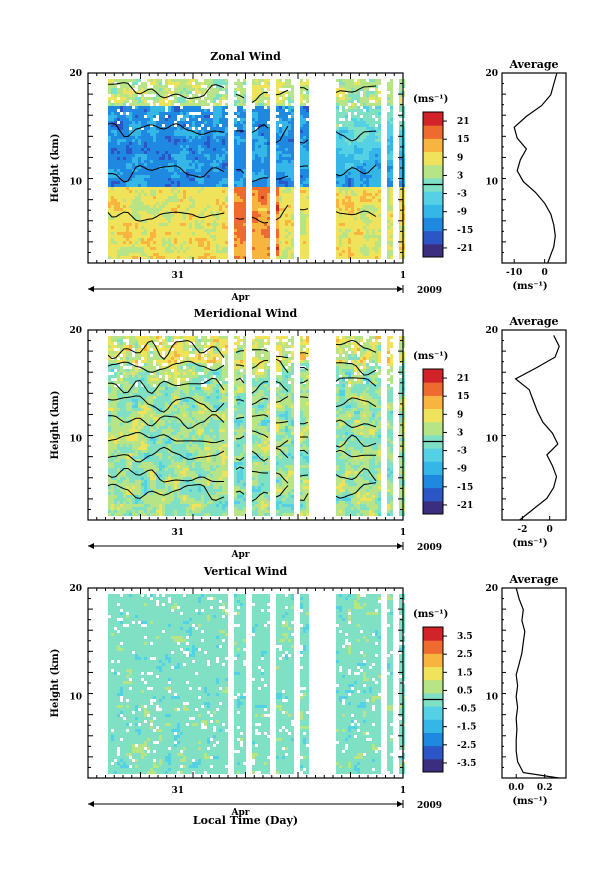 The height and width of the screenshot is (876, 616). Describe the element at coordinates (433, 198) in the screenshot. I see `colorbar-swatch` at that location.